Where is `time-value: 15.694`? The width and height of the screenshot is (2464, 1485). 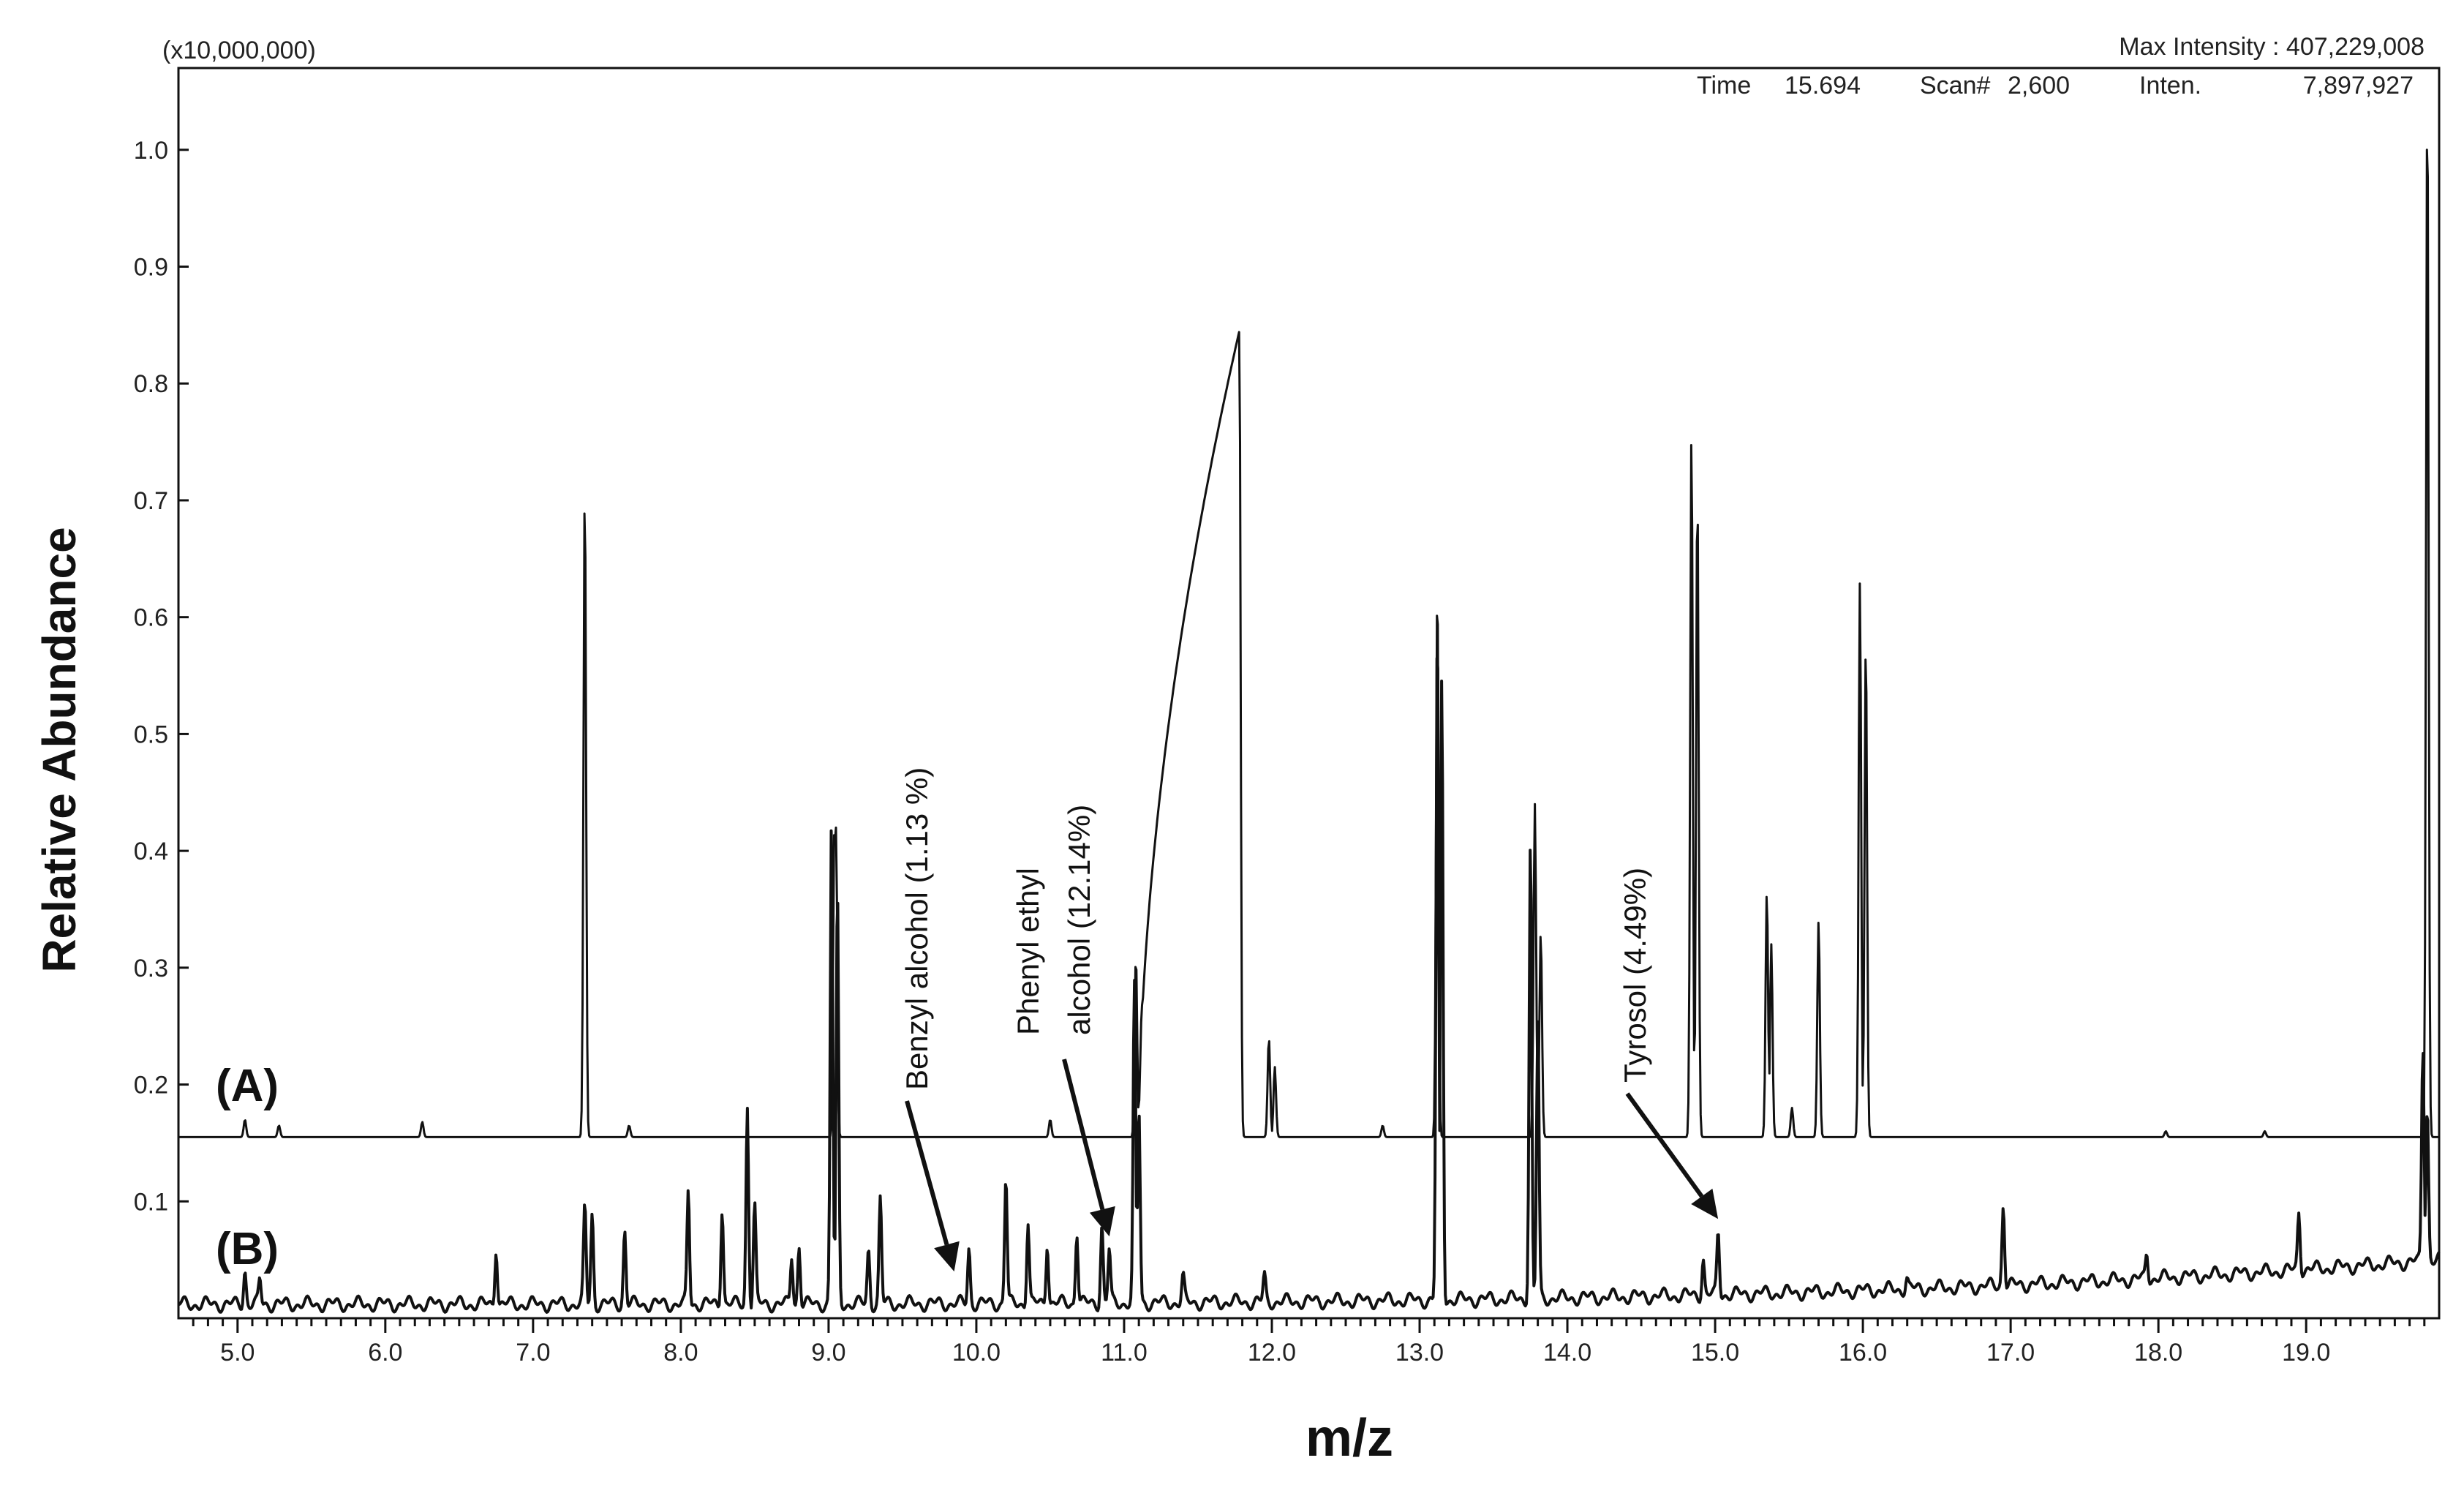
time-value: 15.694 is located at coordinates (1823, 85).